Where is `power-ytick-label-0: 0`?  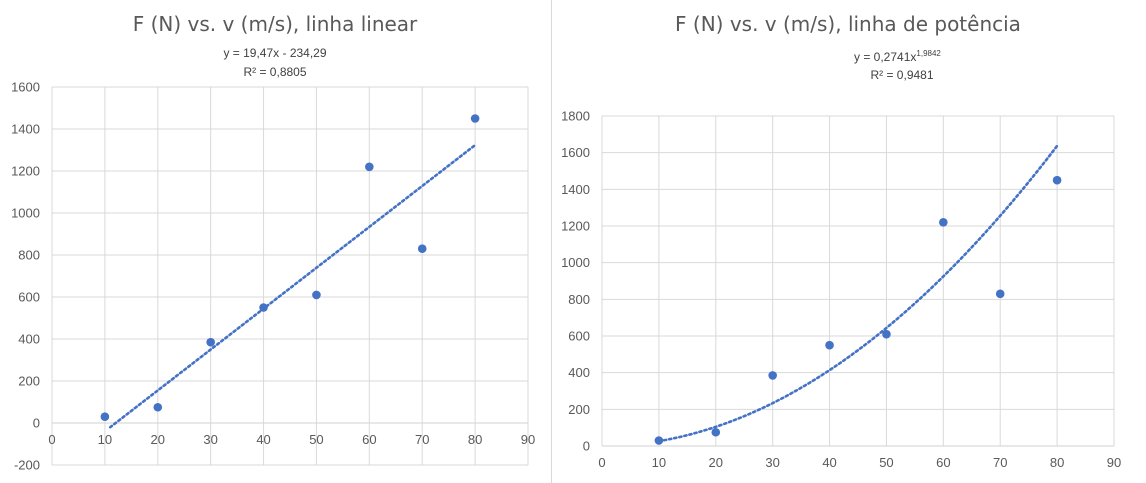 power-ytick-label-0: 0 is located at coordinates (586, 446).